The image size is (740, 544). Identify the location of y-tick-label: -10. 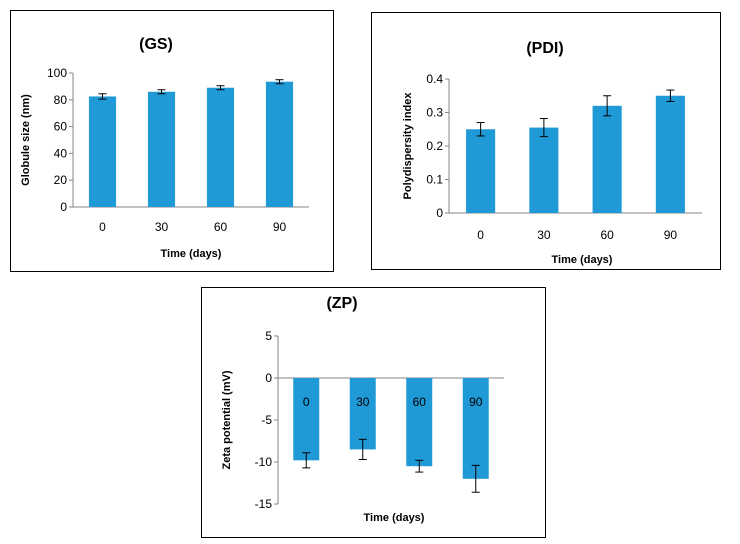
(264, 462).